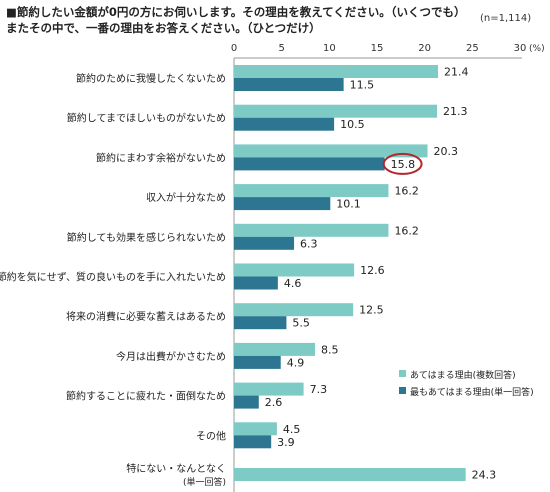  What do you see at coordinates (113, 277) in the screenshot?
I see `category-label: 節約を気にせず、質の良いものを手に入れたいため` at bounding box center [113, 277].